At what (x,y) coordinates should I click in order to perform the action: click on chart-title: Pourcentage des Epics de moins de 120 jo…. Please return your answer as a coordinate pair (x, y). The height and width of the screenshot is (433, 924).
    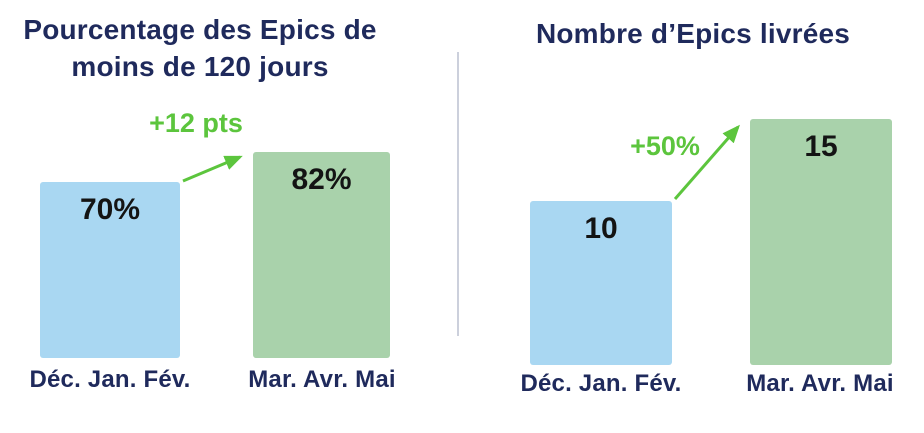
    Looking at the image, I should click on (200, 49).